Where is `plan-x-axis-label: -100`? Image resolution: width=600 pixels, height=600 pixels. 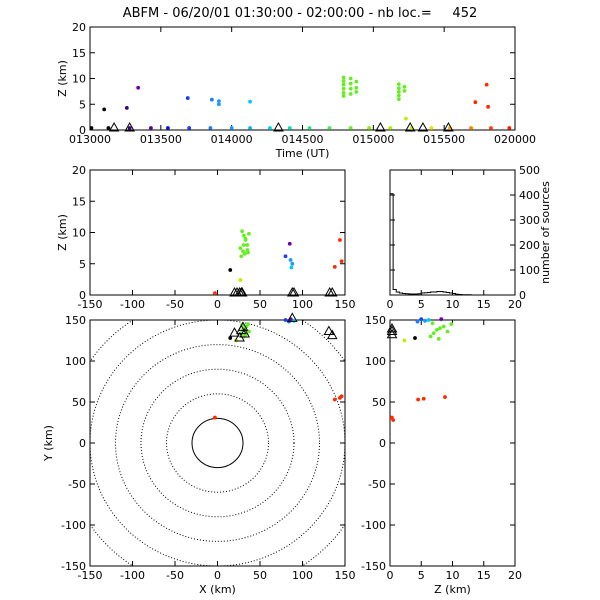
plan-x-axis-label: -100 is located at coordinates (132, 575).